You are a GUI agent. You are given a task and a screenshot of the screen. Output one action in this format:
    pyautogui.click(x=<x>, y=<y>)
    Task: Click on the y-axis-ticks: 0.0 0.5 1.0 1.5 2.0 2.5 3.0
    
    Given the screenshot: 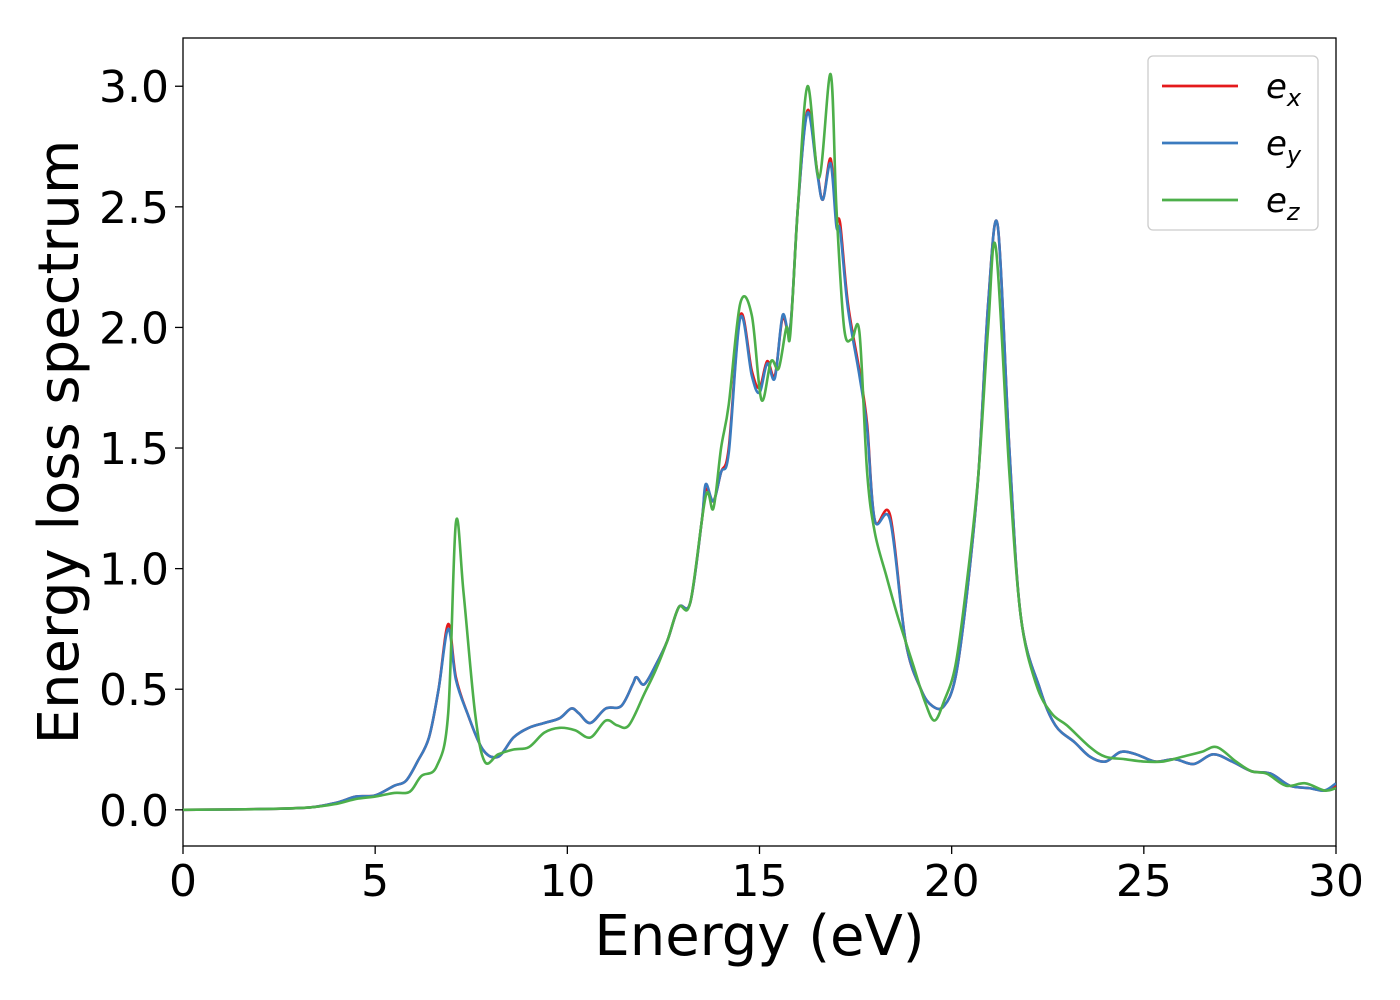 What is the action you would take?
    pyautogui.click(x=141, y=449)
    